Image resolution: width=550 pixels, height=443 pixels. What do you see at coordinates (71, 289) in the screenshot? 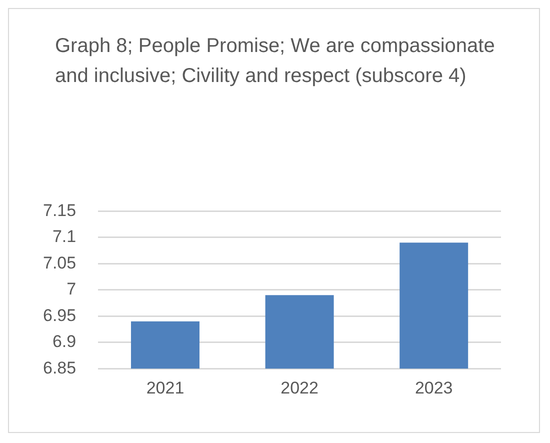
I see `y-tick-label: 7` at bounding box center [71, 289].